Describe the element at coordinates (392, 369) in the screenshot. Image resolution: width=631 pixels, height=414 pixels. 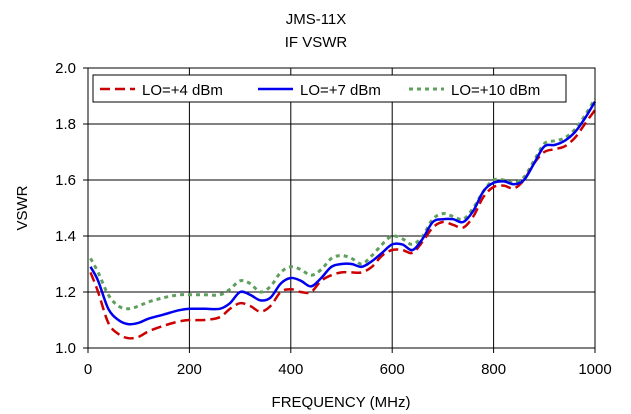
I see `x-tick-label: 600` at that location.